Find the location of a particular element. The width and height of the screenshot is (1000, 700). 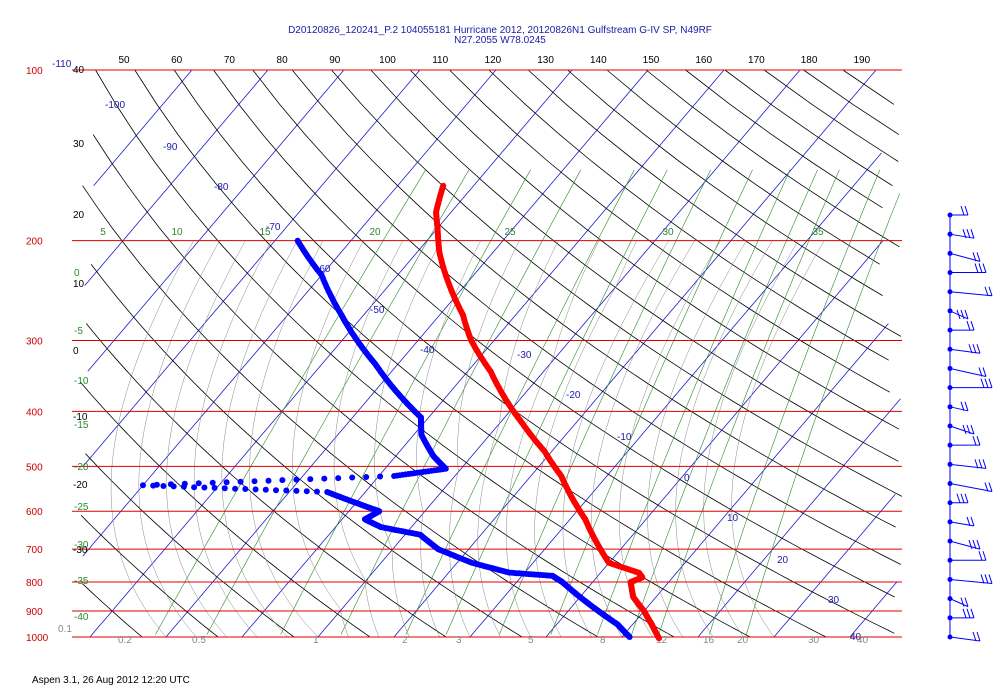

mixing-ratio-bottom-label: 0.1 is located at coordinates (65, 629).